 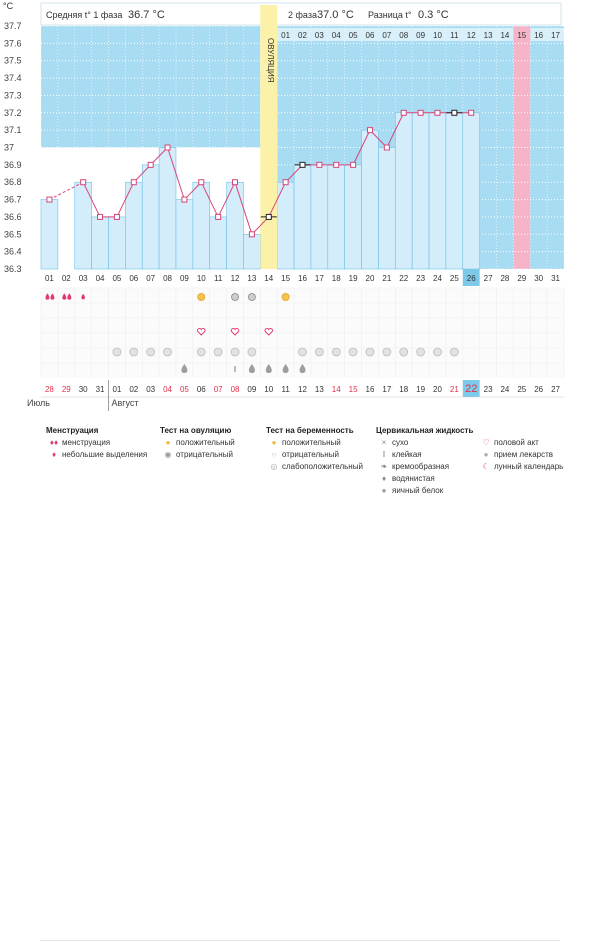 I want to click on cycle-day-label: 02, so click(x=66, y=278).